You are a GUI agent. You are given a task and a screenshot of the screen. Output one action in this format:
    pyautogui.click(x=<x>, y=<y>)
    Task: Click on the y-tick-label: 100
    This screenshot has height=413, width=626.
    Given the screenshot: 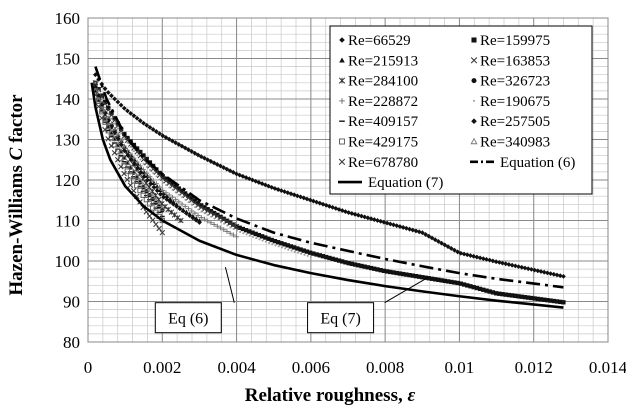 What is the action you would take?
    pyautogui.click(x=68, y=261)
    